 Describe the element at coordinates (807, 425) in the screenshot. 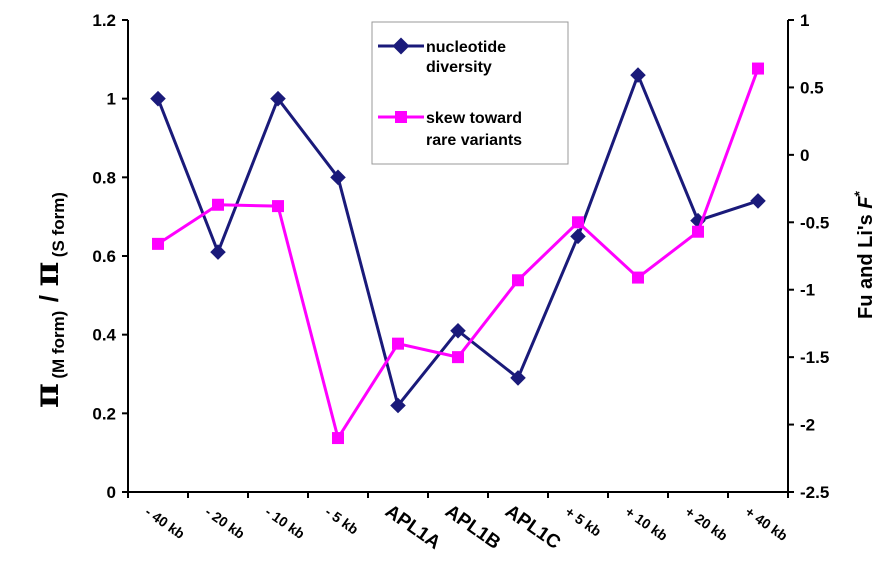

I see `y2-tick-label: -2` at that location.